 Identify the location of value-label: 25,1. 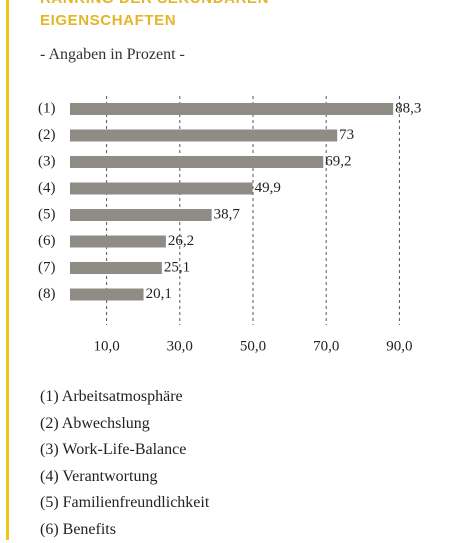
(177, 267).